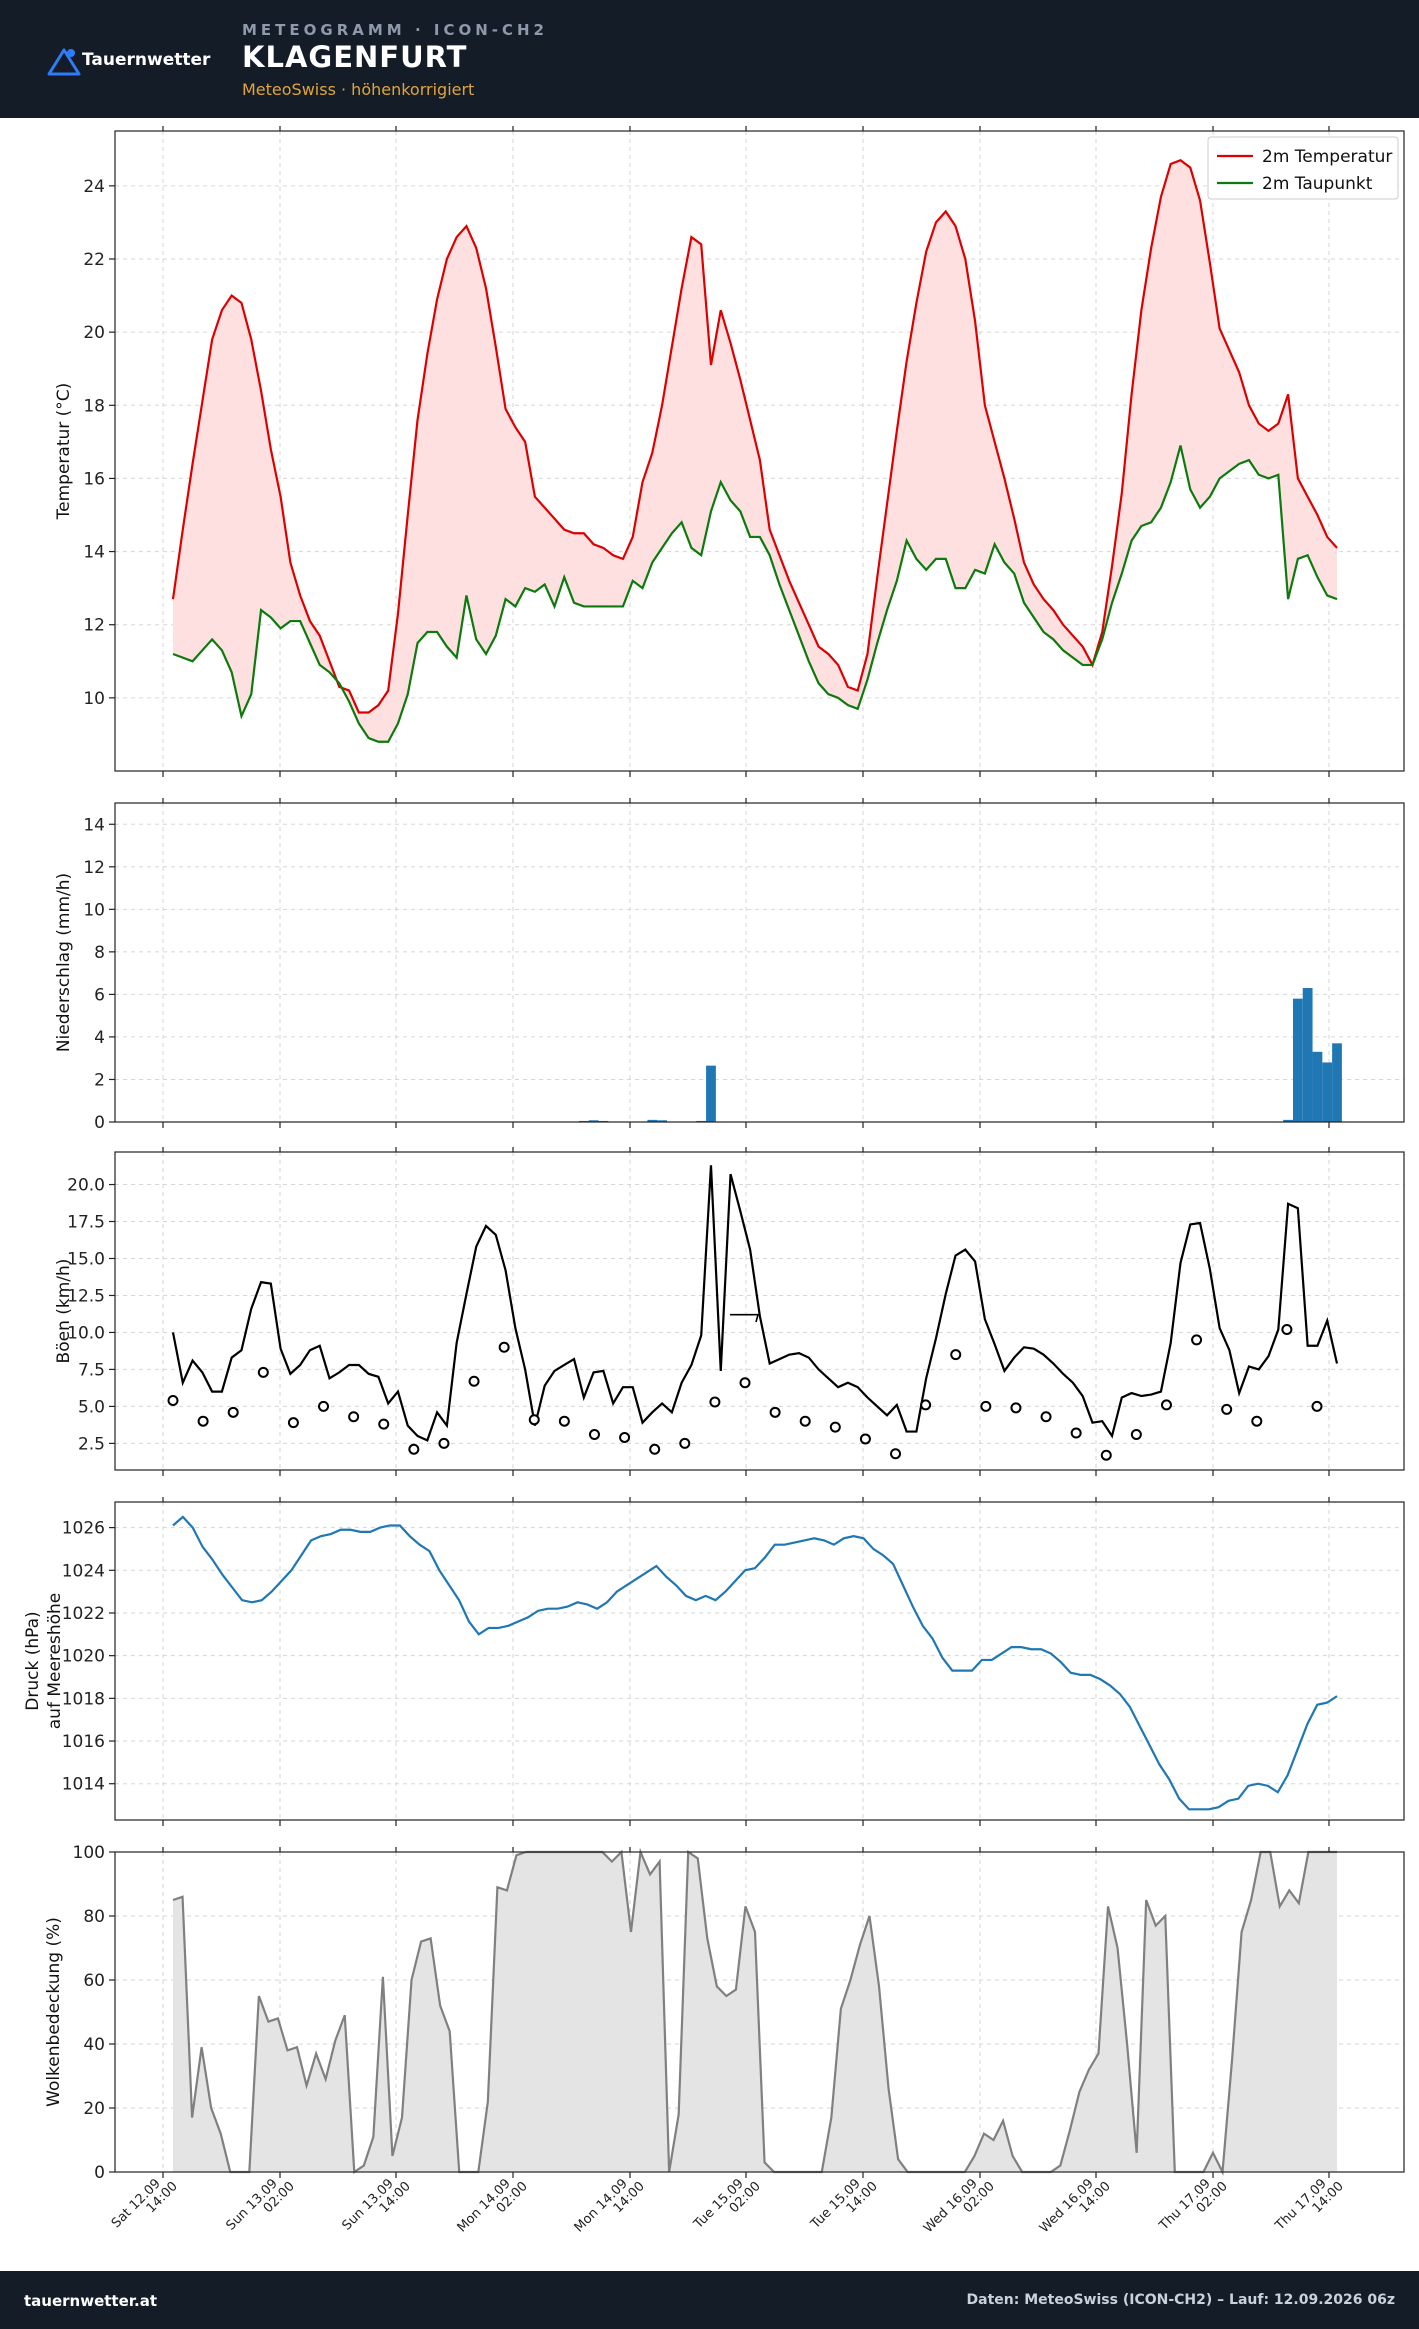 This screenshot has height=2329, width=1419. I want to click on y-tick-label: 40, so click(94, 2045).